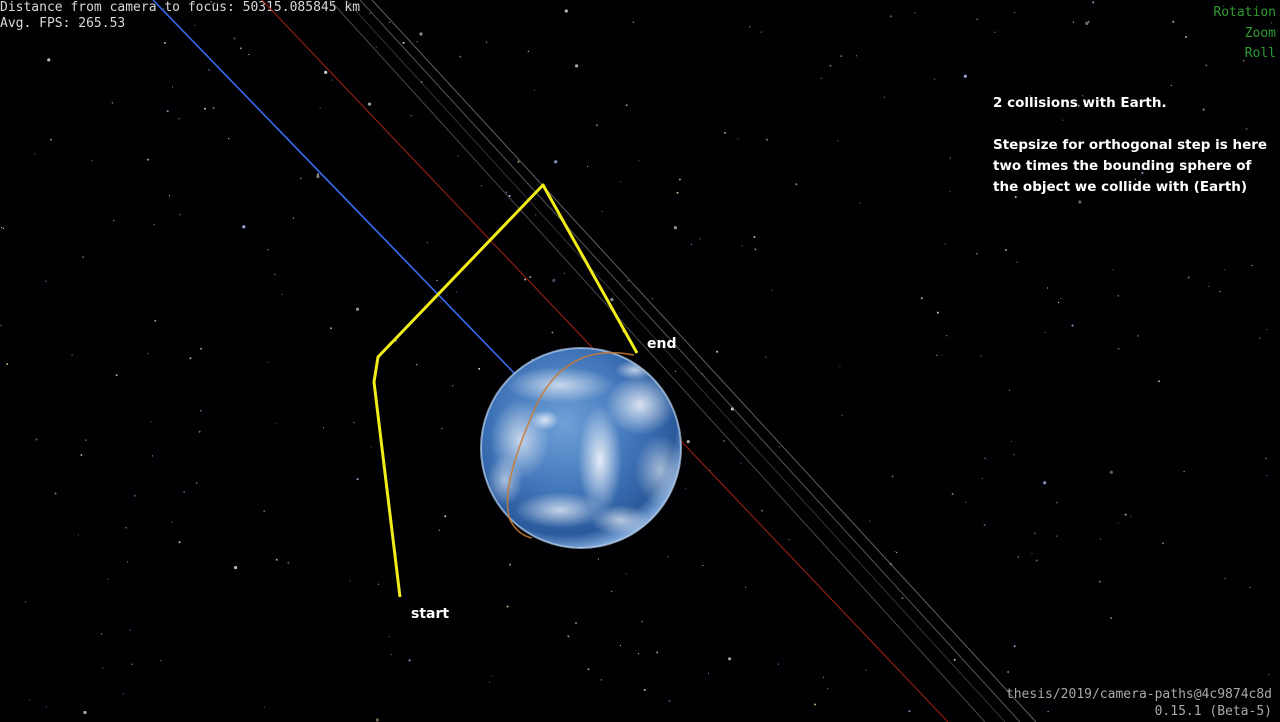 Image resolution: width=1280 pixels, height=722 pixels. Describe the element at coordinates (430, 614) in the screenshot. I see `path-start-label: start` at that location.